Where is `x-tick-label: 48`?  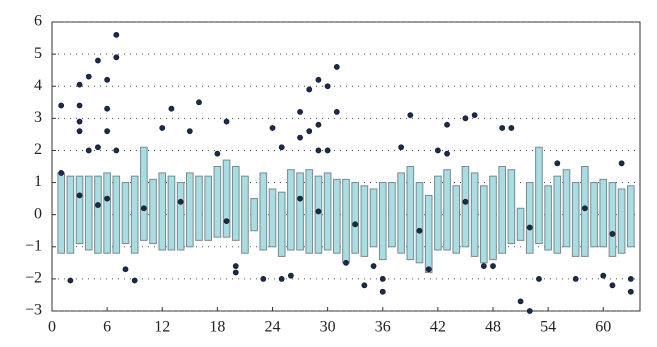
x-tick-label: 48 is located at coordinates (493, 327).